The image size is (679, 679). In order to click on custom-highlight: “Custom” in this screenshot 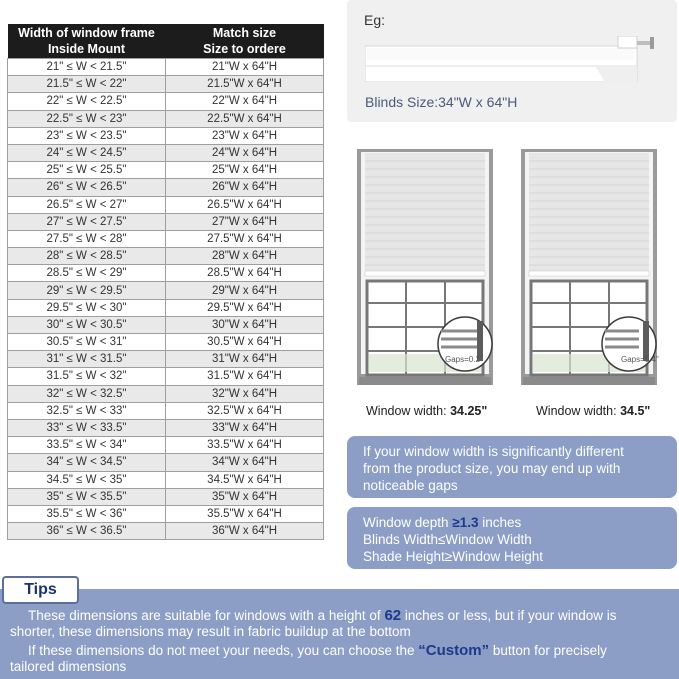, I will do `click(454, 650)`.